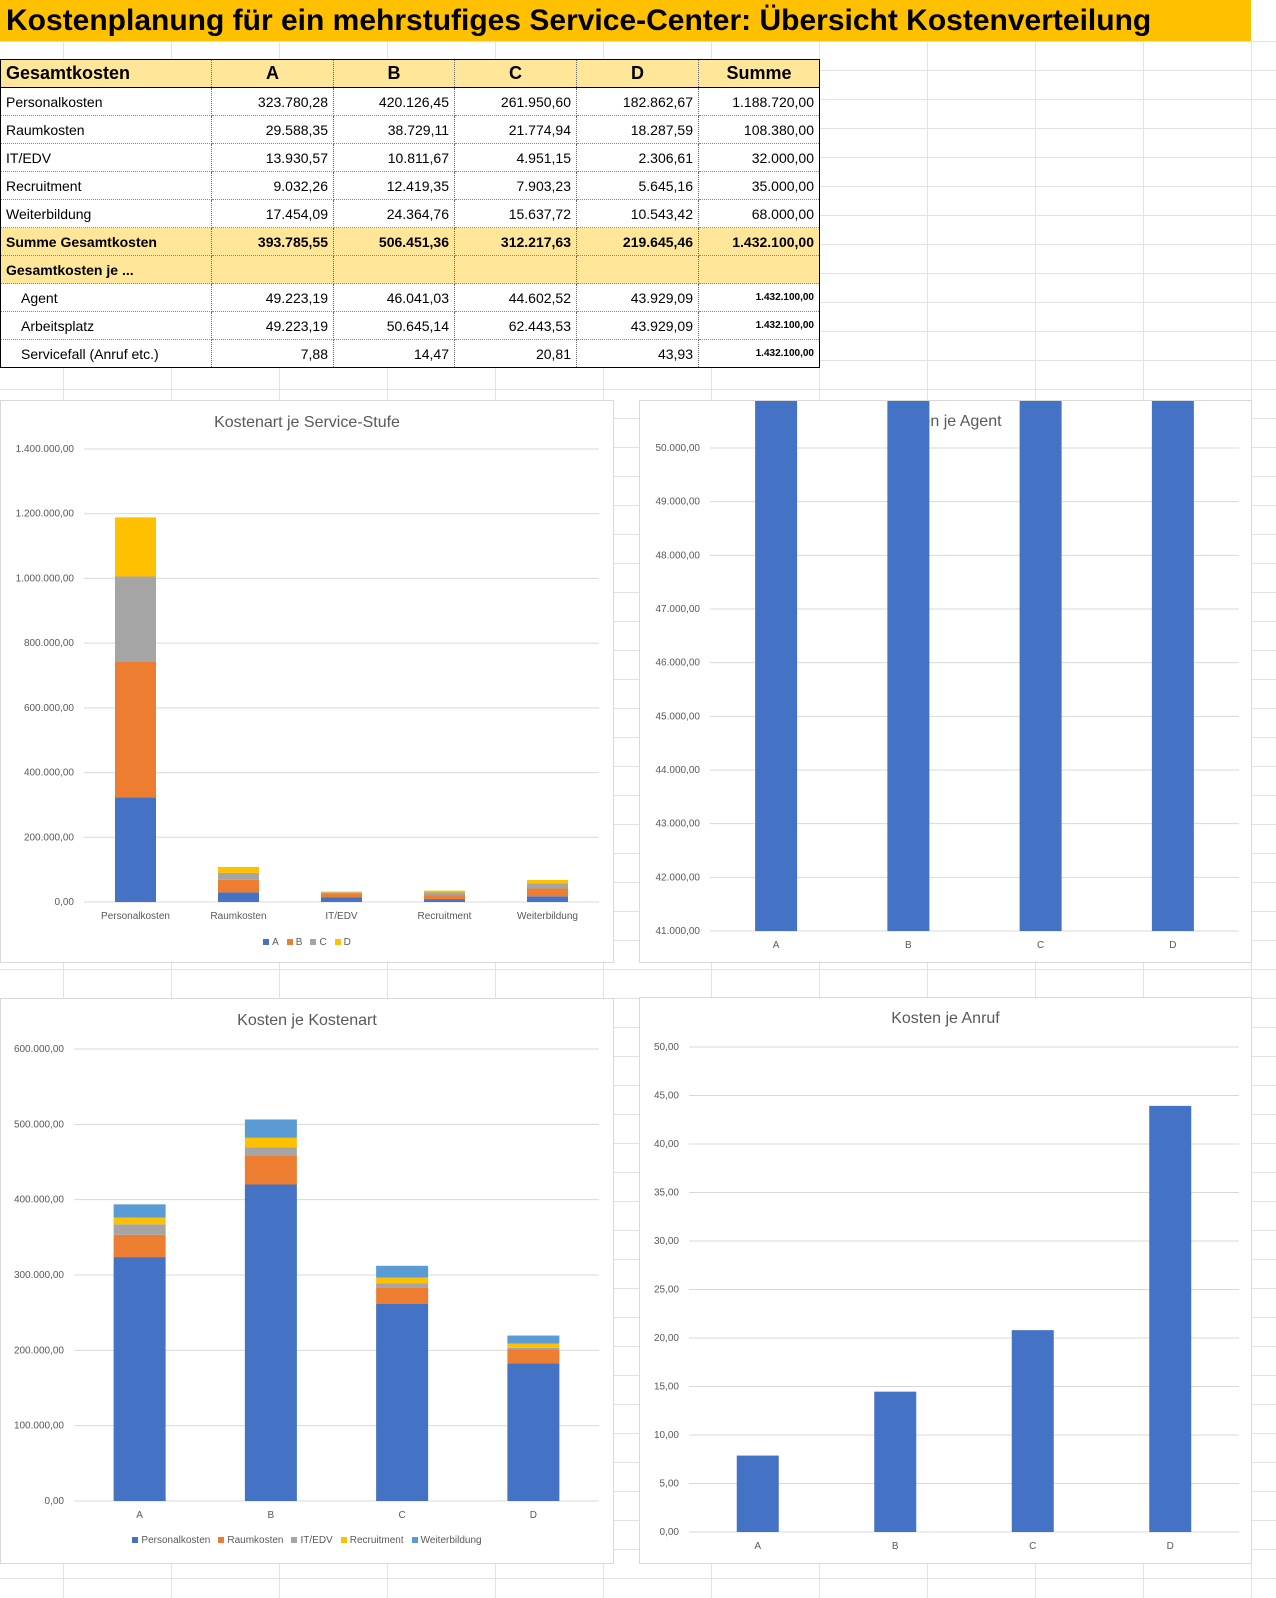  What do you see at coordinates (547, 881) in the screenshot?
I see `bar-weiterbildung-d` at bounding box center [547, 881].